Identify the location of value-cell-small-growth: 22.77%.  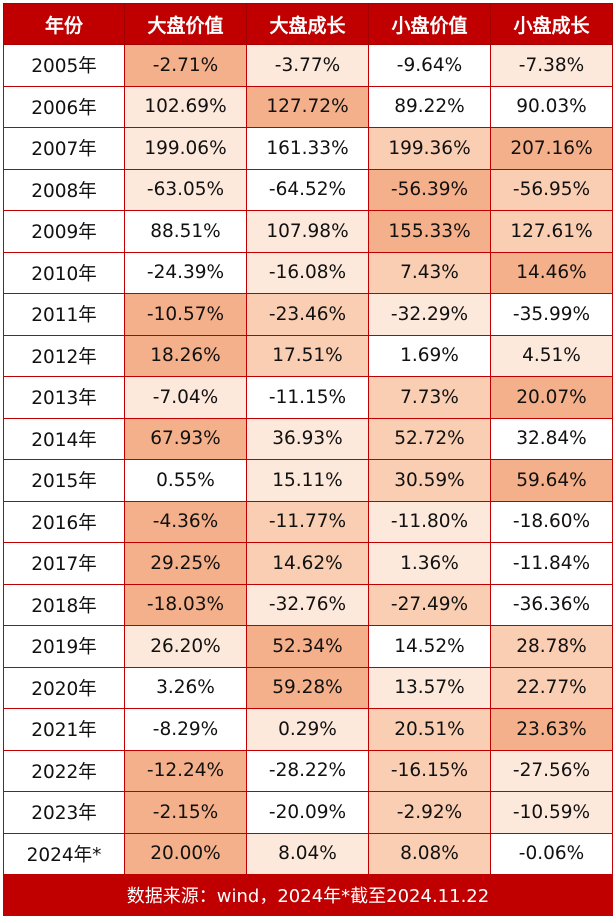
(551, 687).